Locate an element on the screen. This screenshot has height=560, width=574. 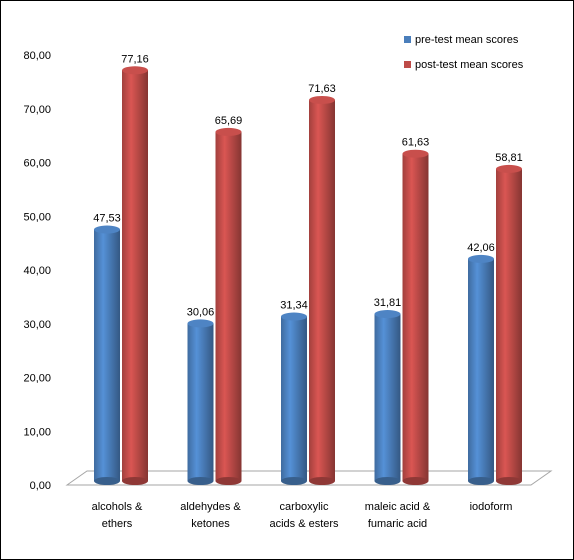
y-tick-label: 30,00 is located at coordinates (37, 325).